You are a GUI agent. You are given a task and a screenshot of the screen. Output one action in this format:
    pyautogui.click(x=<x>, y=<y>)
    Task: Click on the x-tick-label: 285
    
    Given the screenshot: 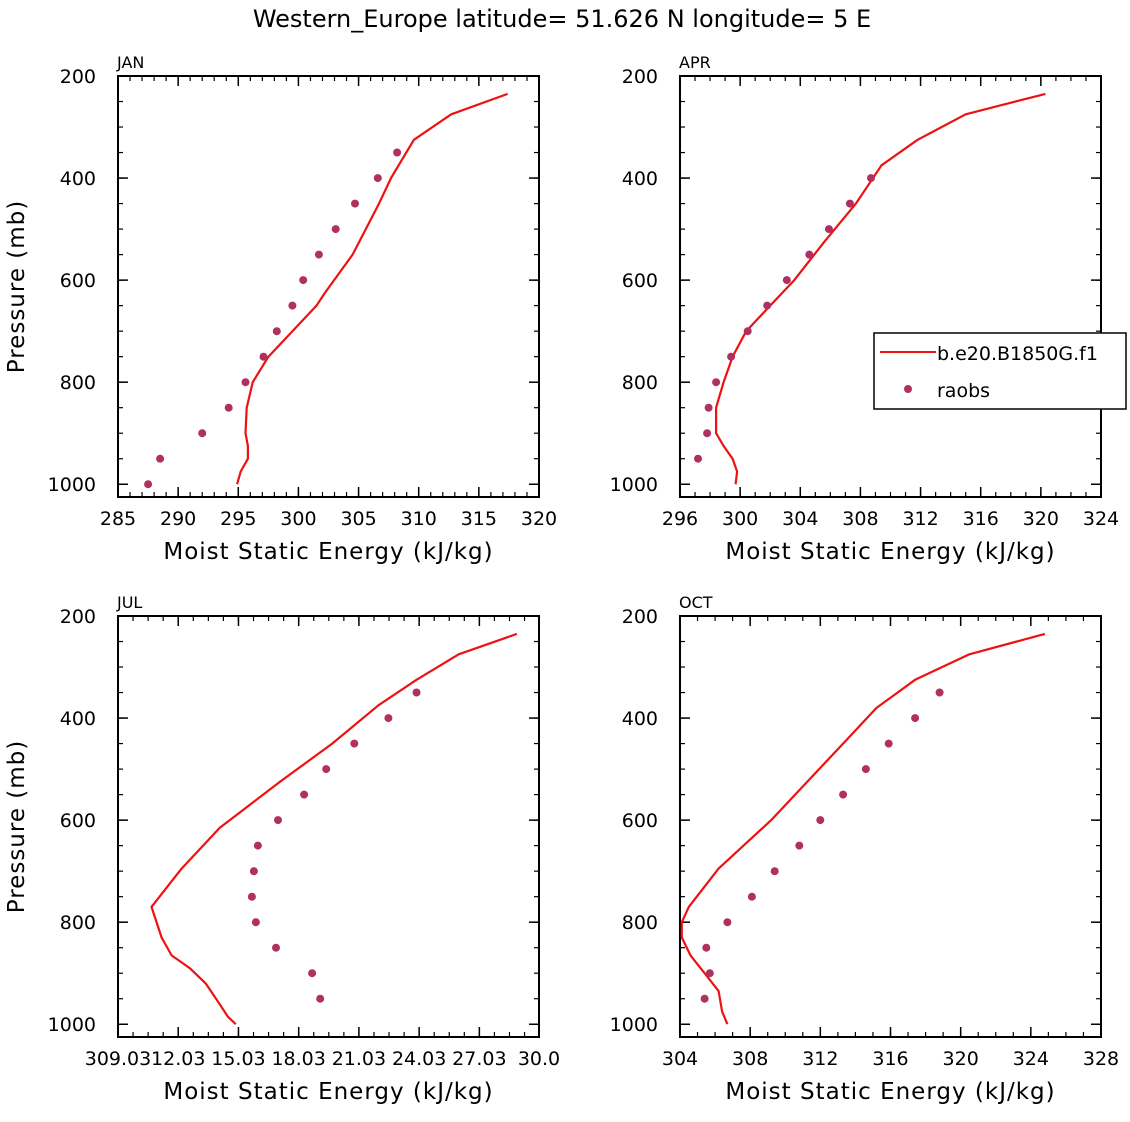 What is the action you would take?
    pyautogui.click(x=118, y=519)
    